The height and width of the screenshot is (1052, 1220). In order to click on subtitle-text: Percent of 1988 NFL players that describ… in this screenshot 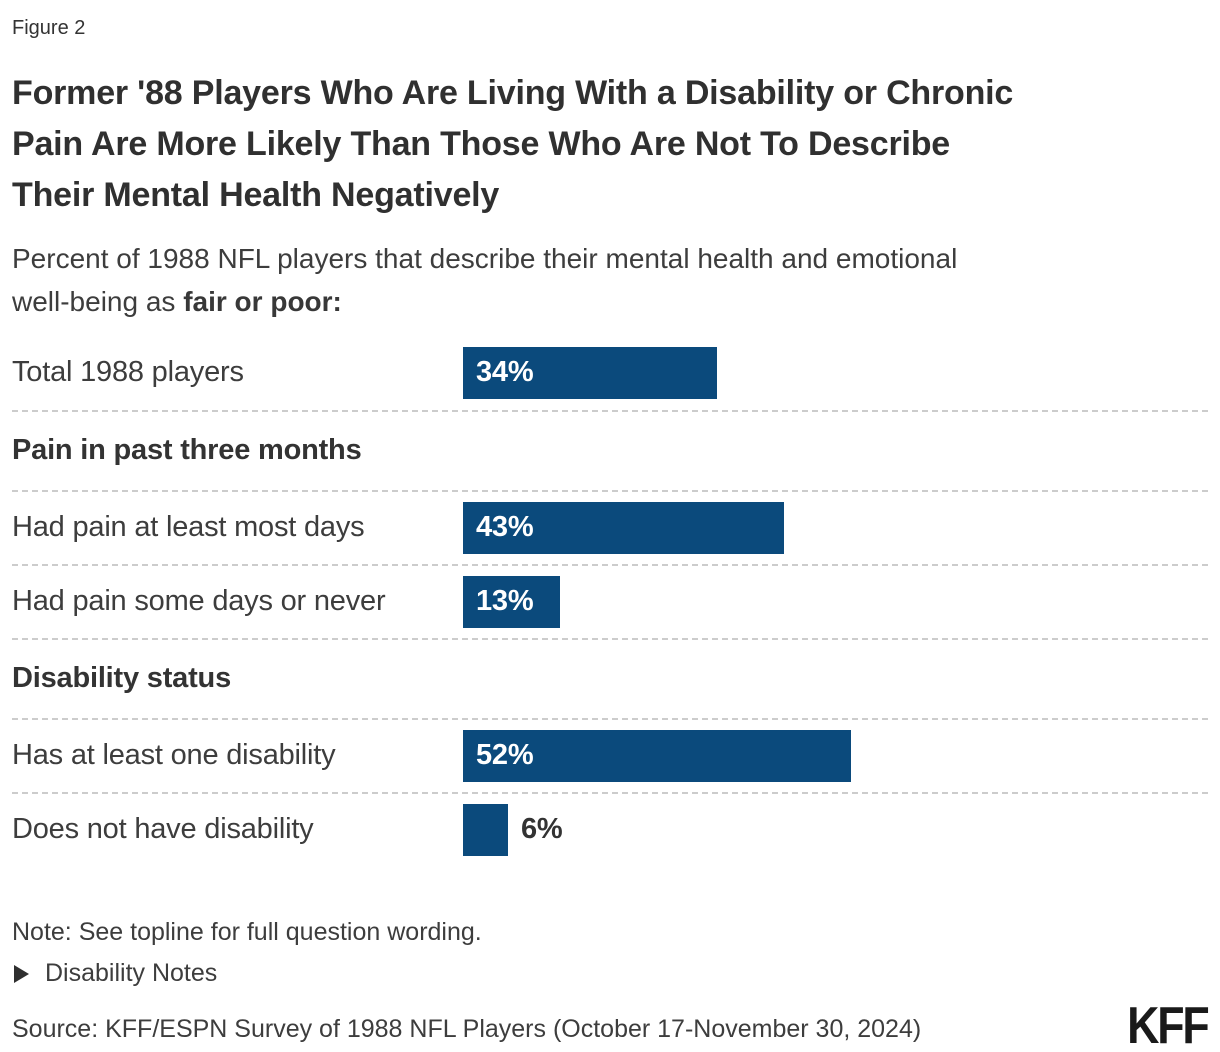, I will do `click(485, 280)`.